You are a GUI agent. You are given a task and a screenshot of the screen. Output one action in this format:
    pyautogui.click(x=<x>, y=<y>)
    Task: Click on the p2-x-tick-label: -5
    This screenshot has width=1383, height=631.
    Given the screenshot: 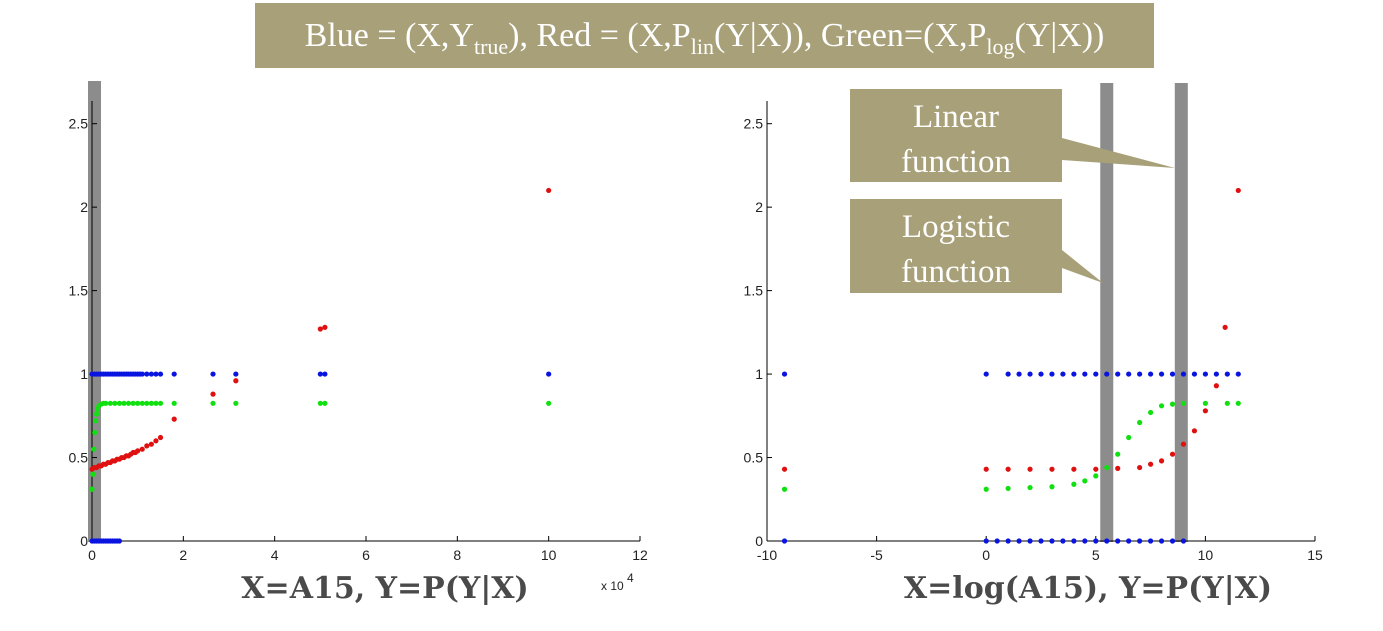 What is the action you would take?
    pyautogui.click(x=876, y=555)
    